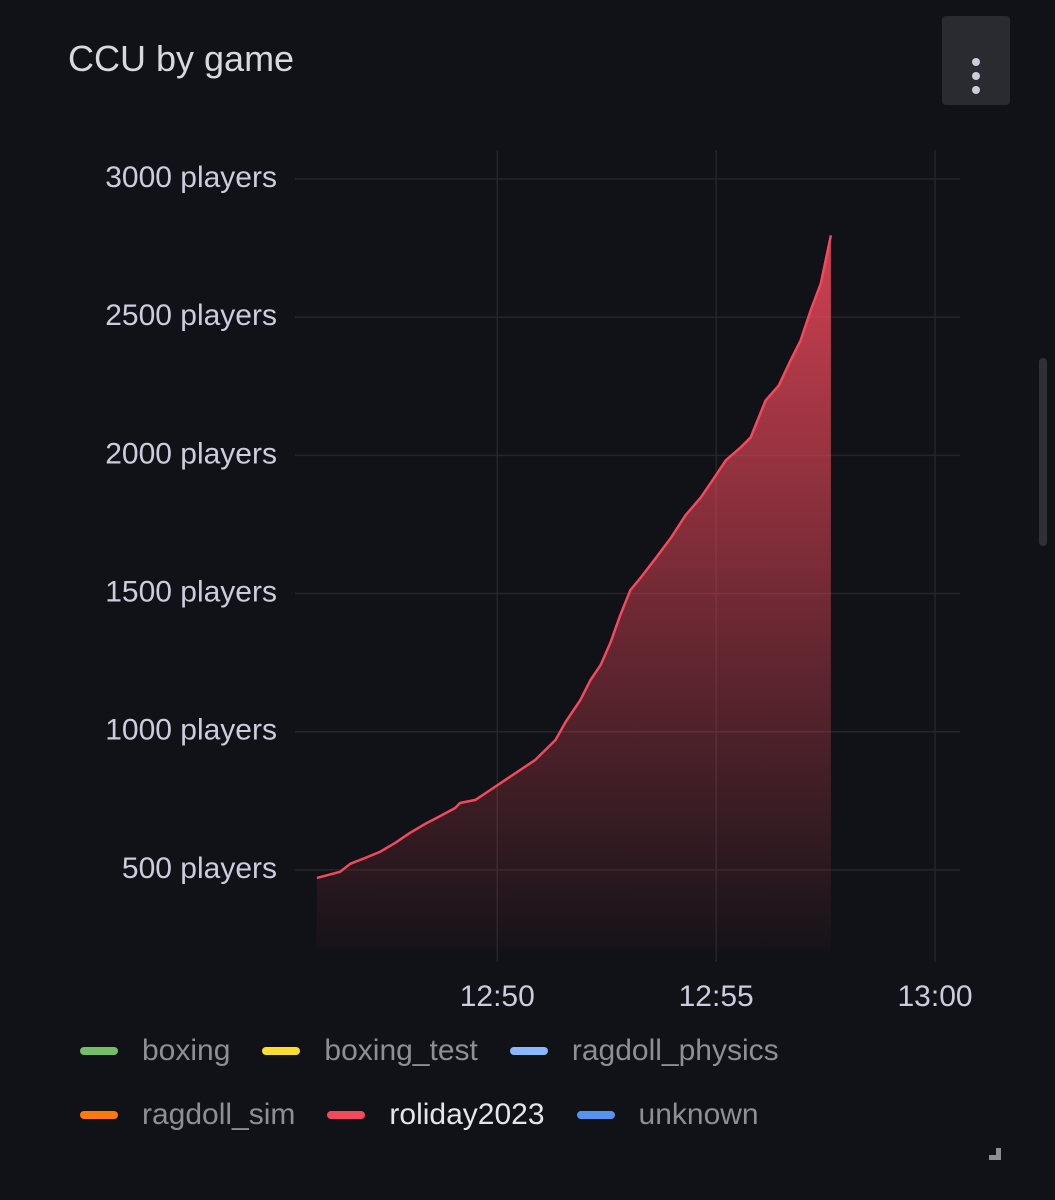  Describe the element at coordinates (191, 730) in the screenshot. I see `y-tick-label: 1000 players` at that location.